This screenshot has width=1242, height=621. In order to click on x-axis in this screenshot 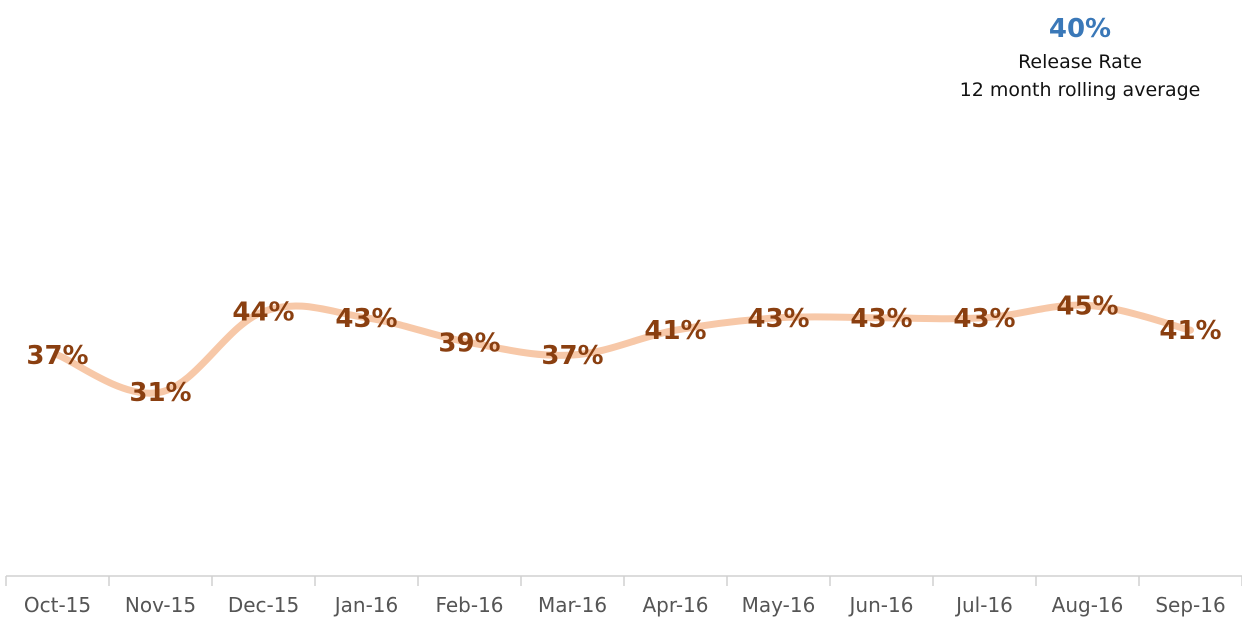, I will do `click(623, 580)`.